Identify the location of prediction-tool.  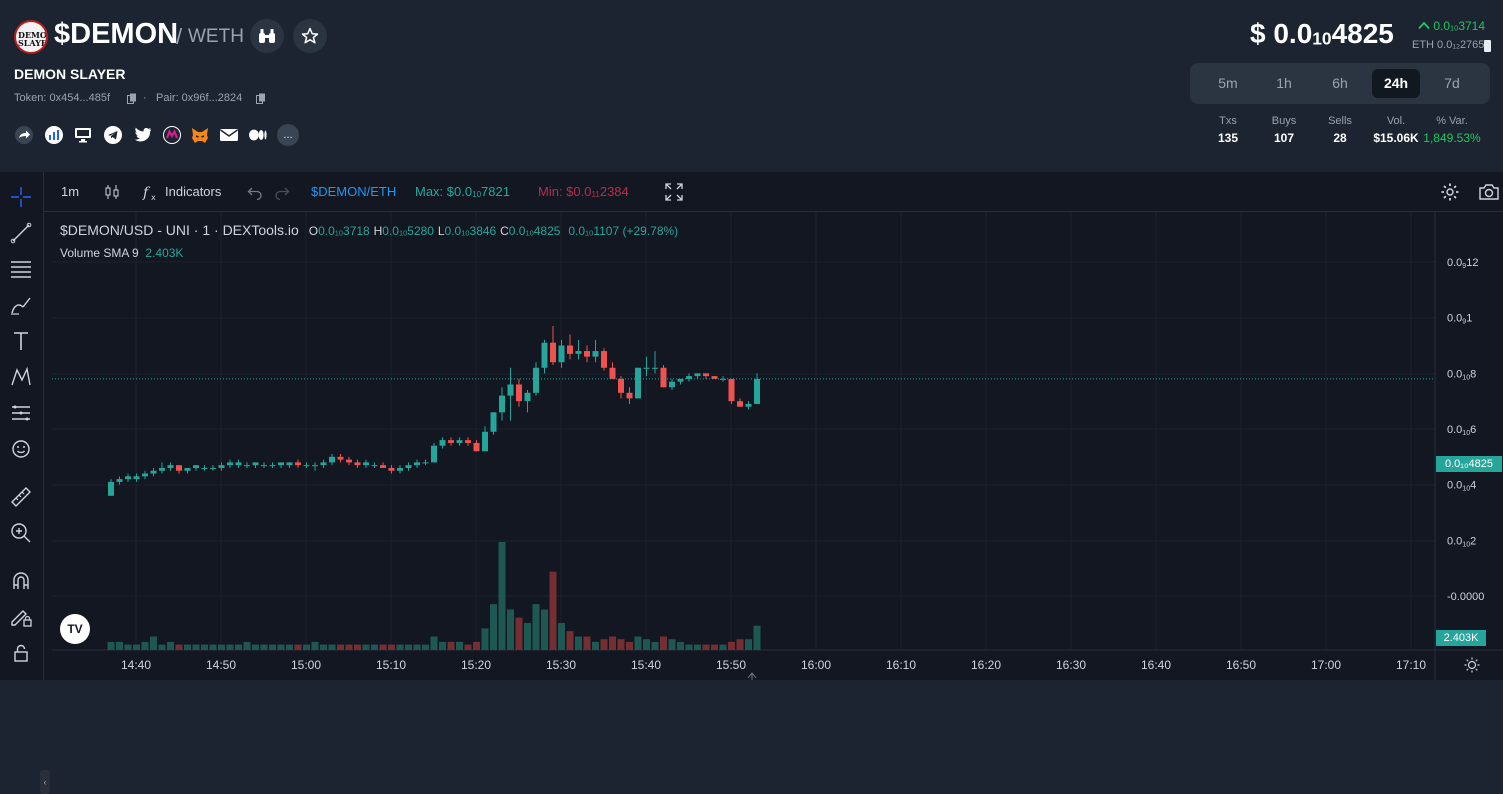
(21, 413).